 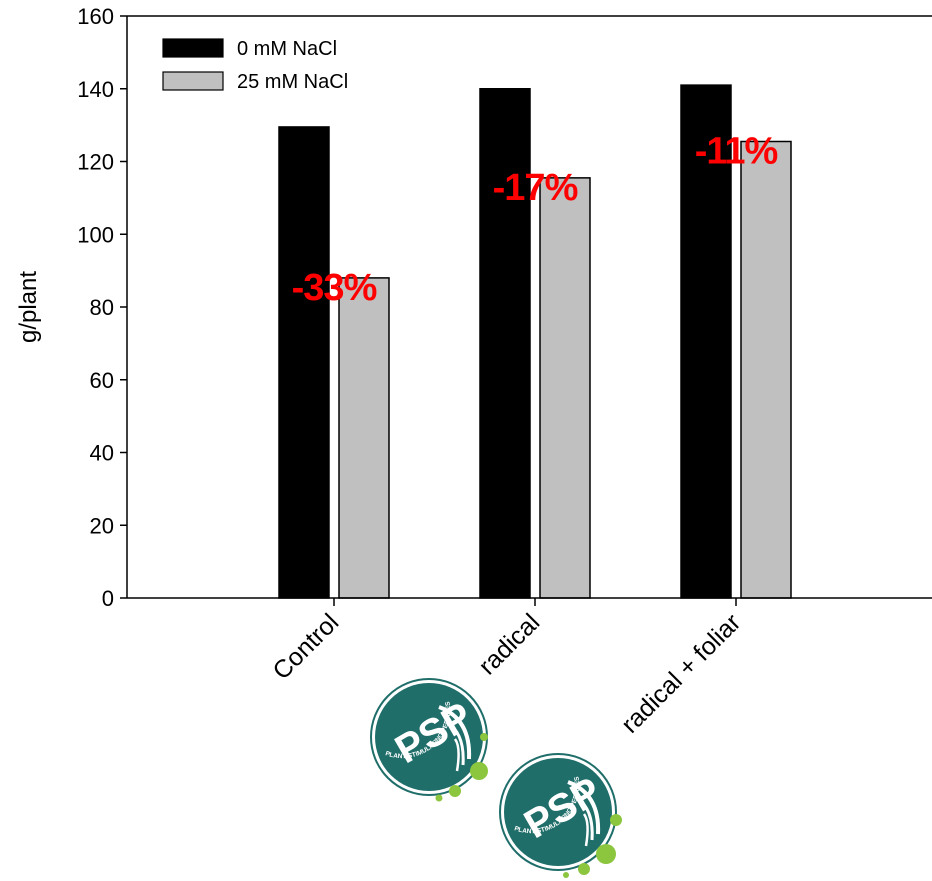 What do you see at coordinates (102, 453) in the screenshot?
I see `y-tick-label: 40` at bounding box center [102, 453].